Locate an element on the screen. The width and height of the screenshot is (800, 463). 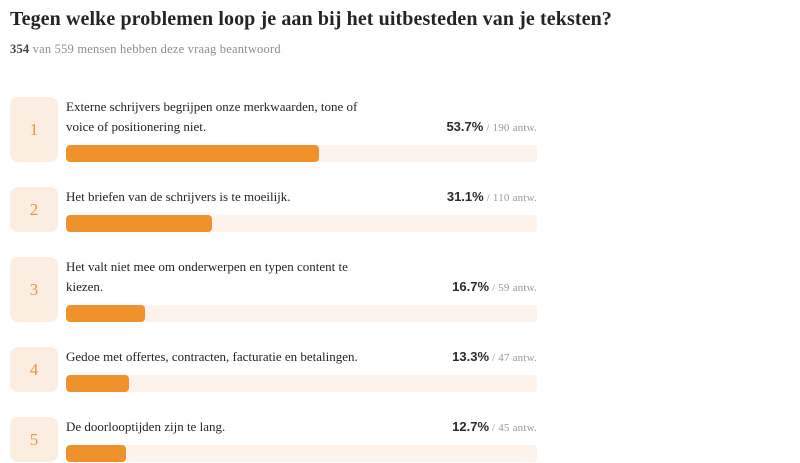
answer-label: De doorlooptijden zijn te lang. is located at coordinates (146, 426).